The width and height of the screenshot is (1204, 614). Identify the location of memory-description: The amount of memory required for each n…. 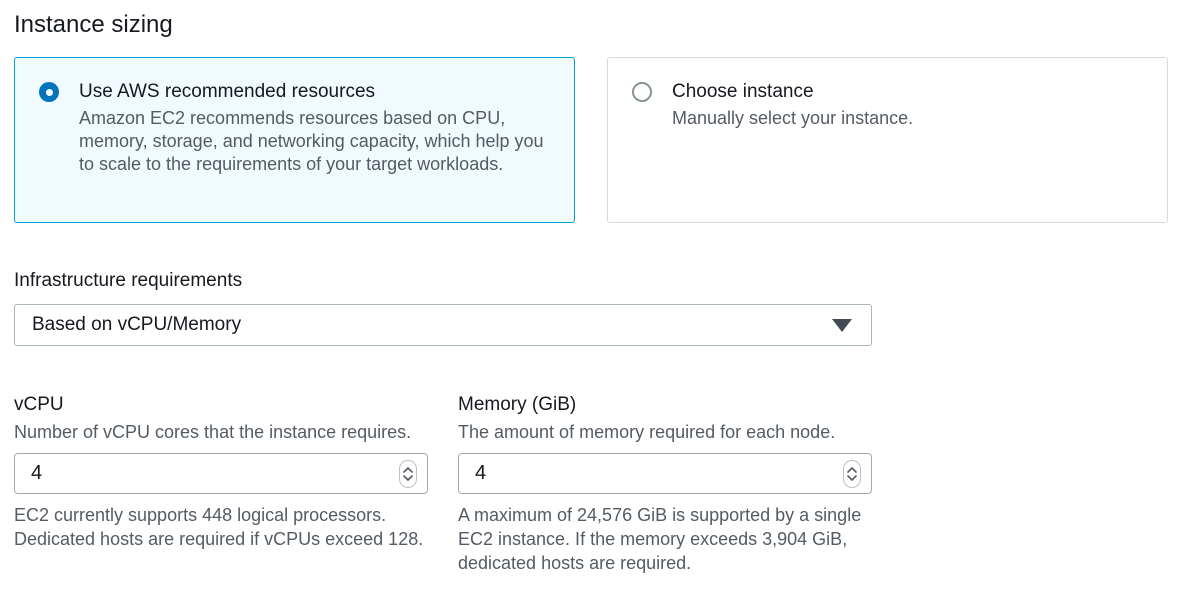
(647, 432).